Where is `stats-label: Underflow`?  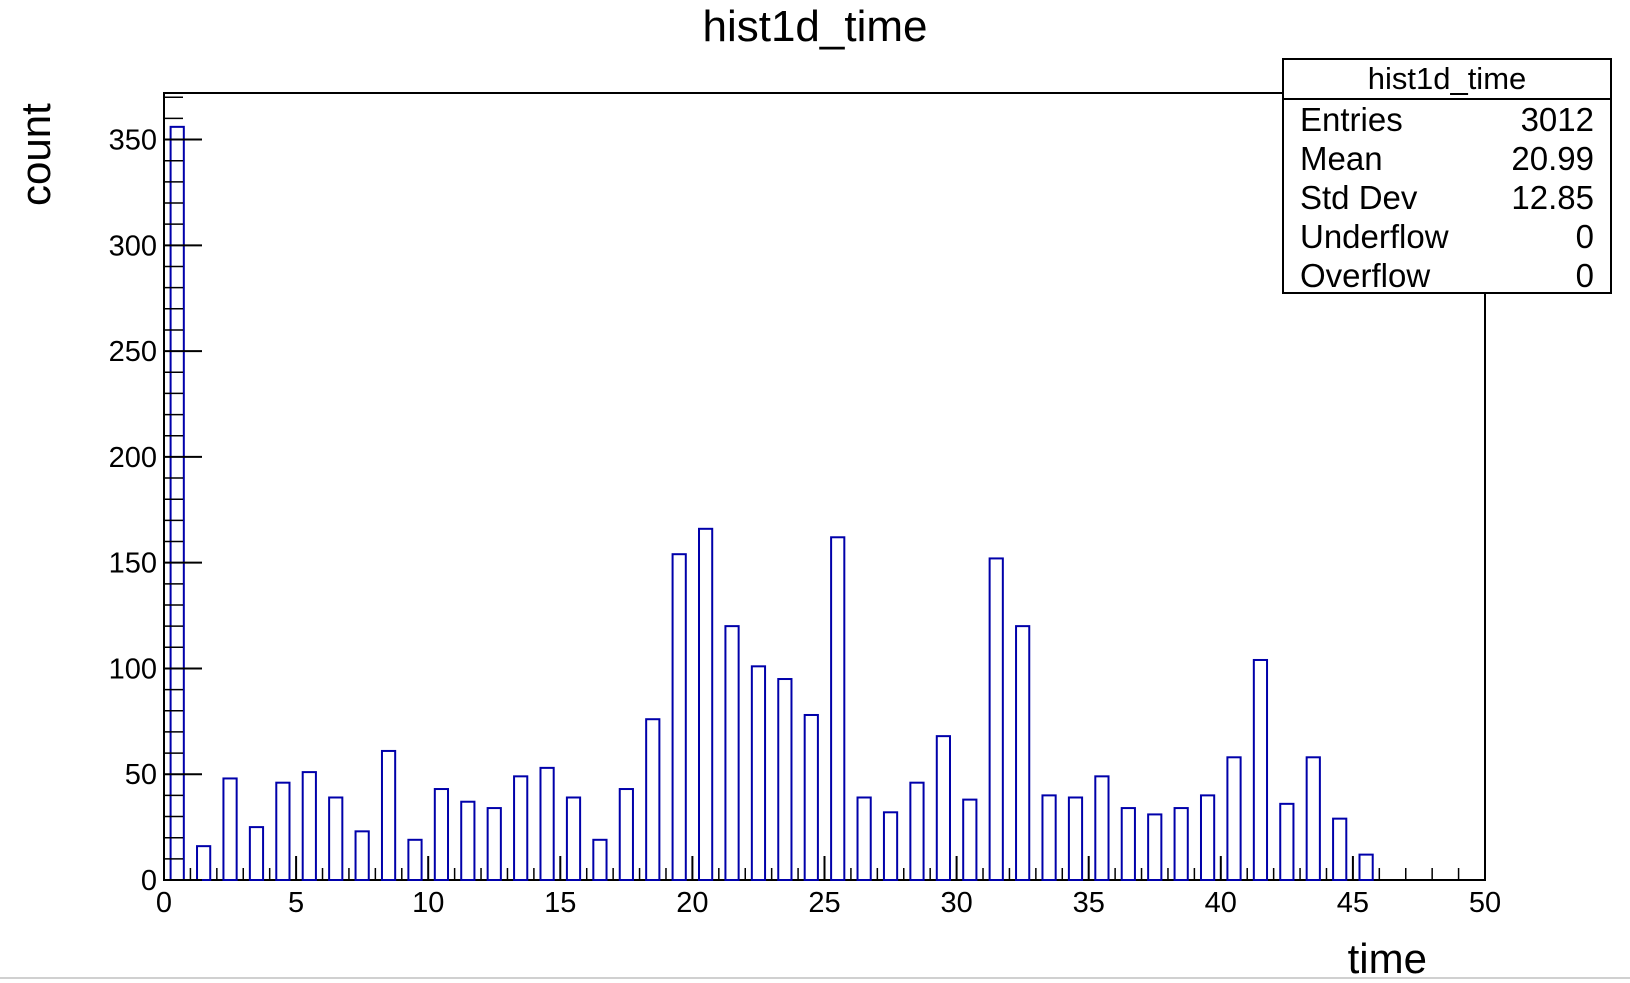 stats-label: Underflow is located at coordinates (1374, 236).